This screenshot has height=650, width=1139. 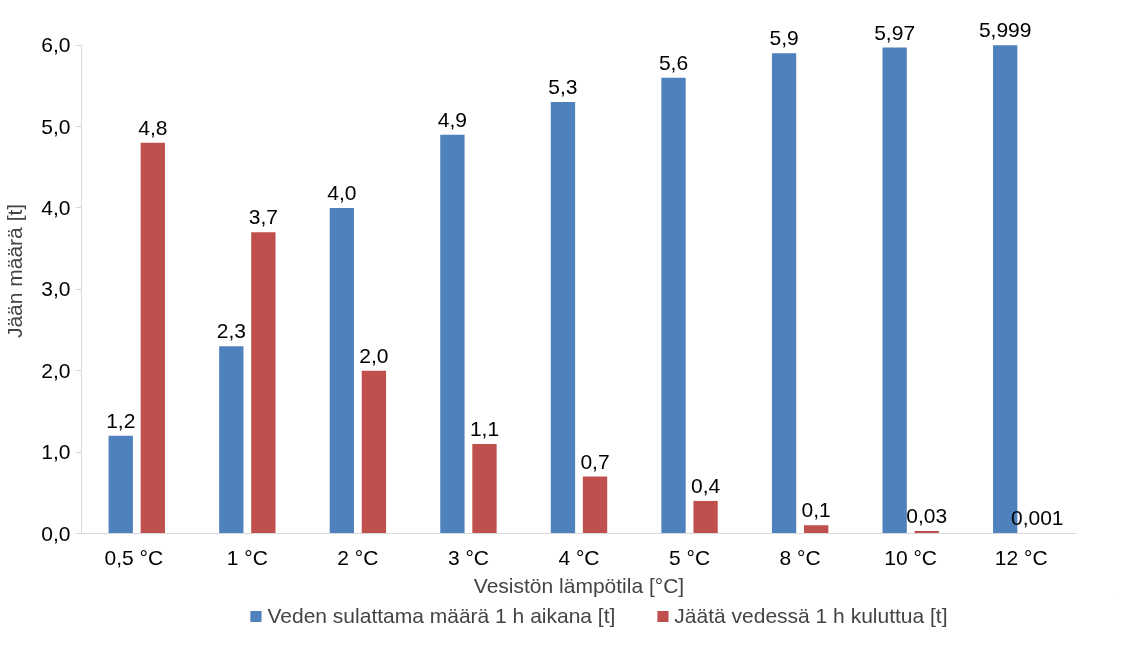 I want to click on data-label: 4,0, so click(x=342, y=192).